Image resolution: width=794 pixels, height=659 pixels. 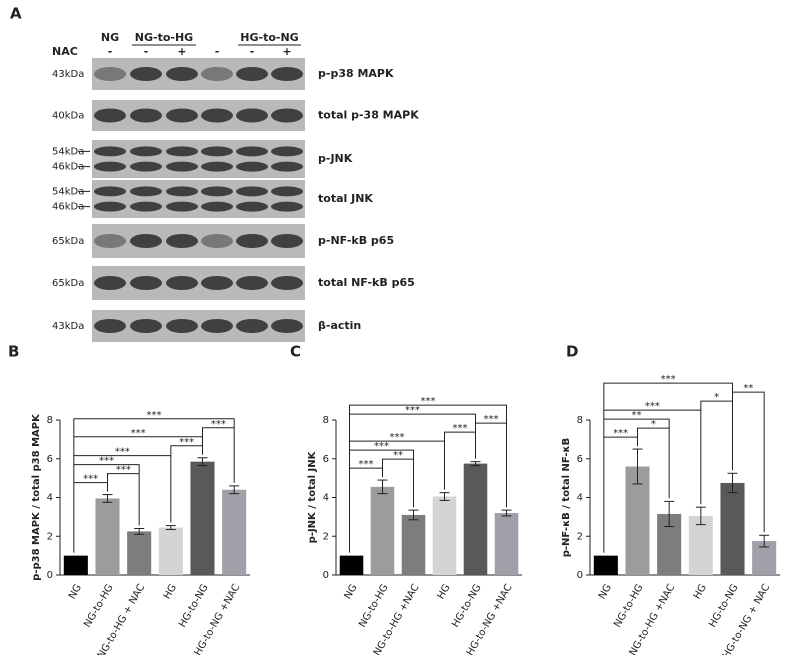 I want to click on x-tick-label: HG, so click(x=170, y=592).